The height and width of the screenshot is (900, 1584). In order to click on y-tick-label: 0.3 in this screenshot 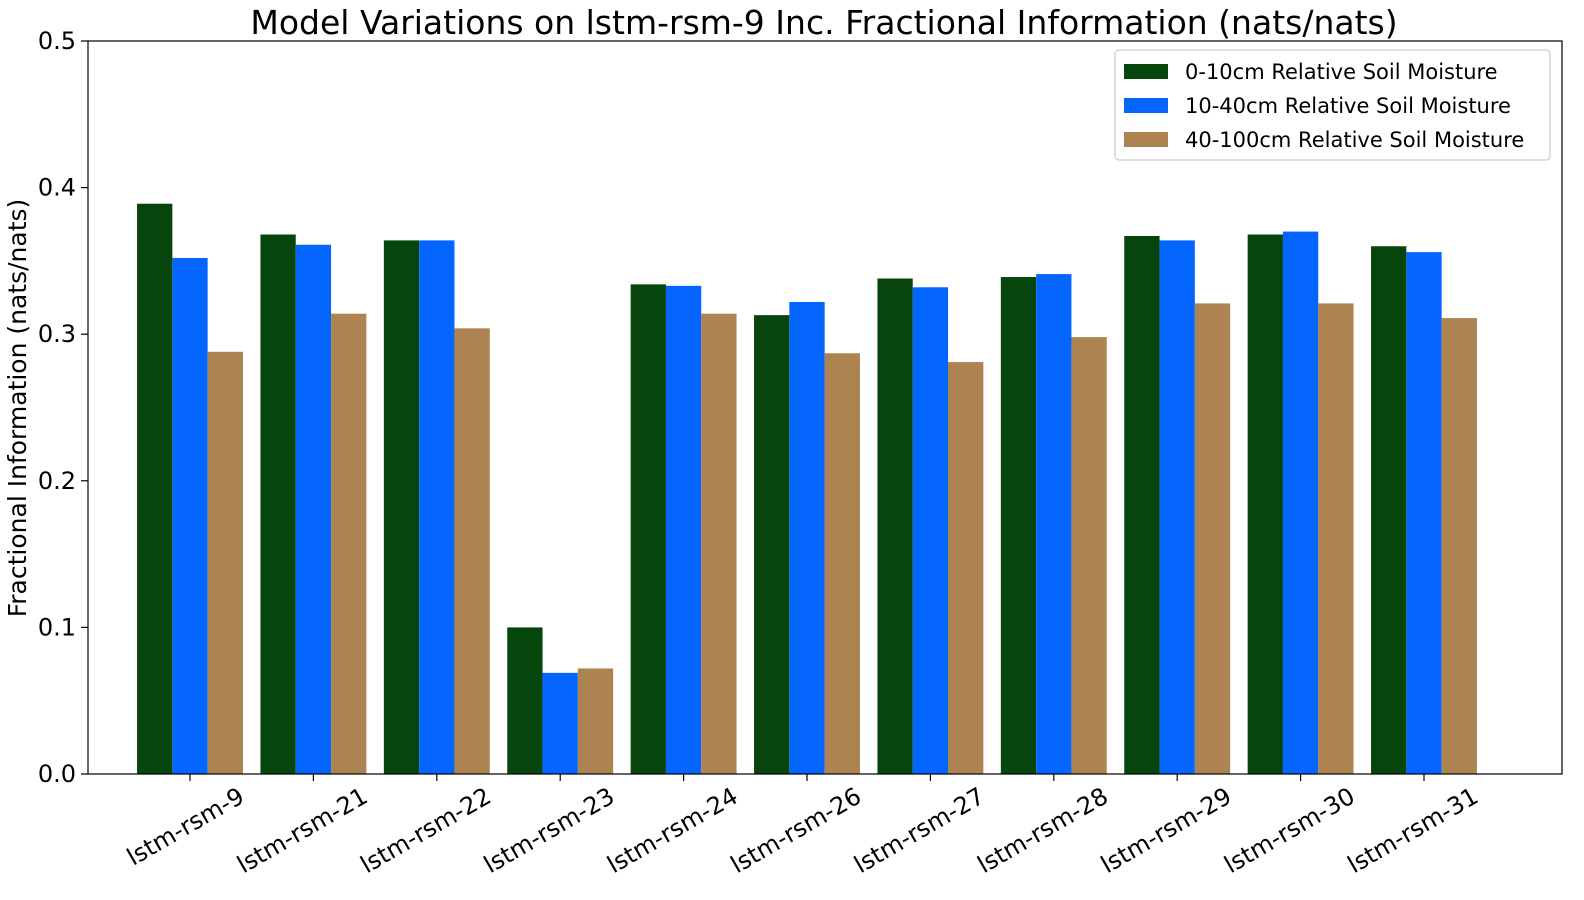, I will do `click(57, 334)`.